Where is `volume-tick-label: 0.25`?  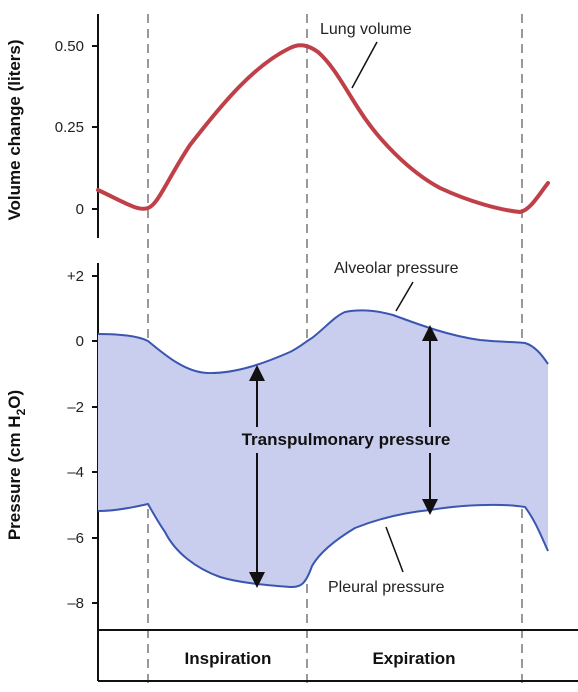
volume-tick-label: 0.25 is located at coordinates (69, 127).